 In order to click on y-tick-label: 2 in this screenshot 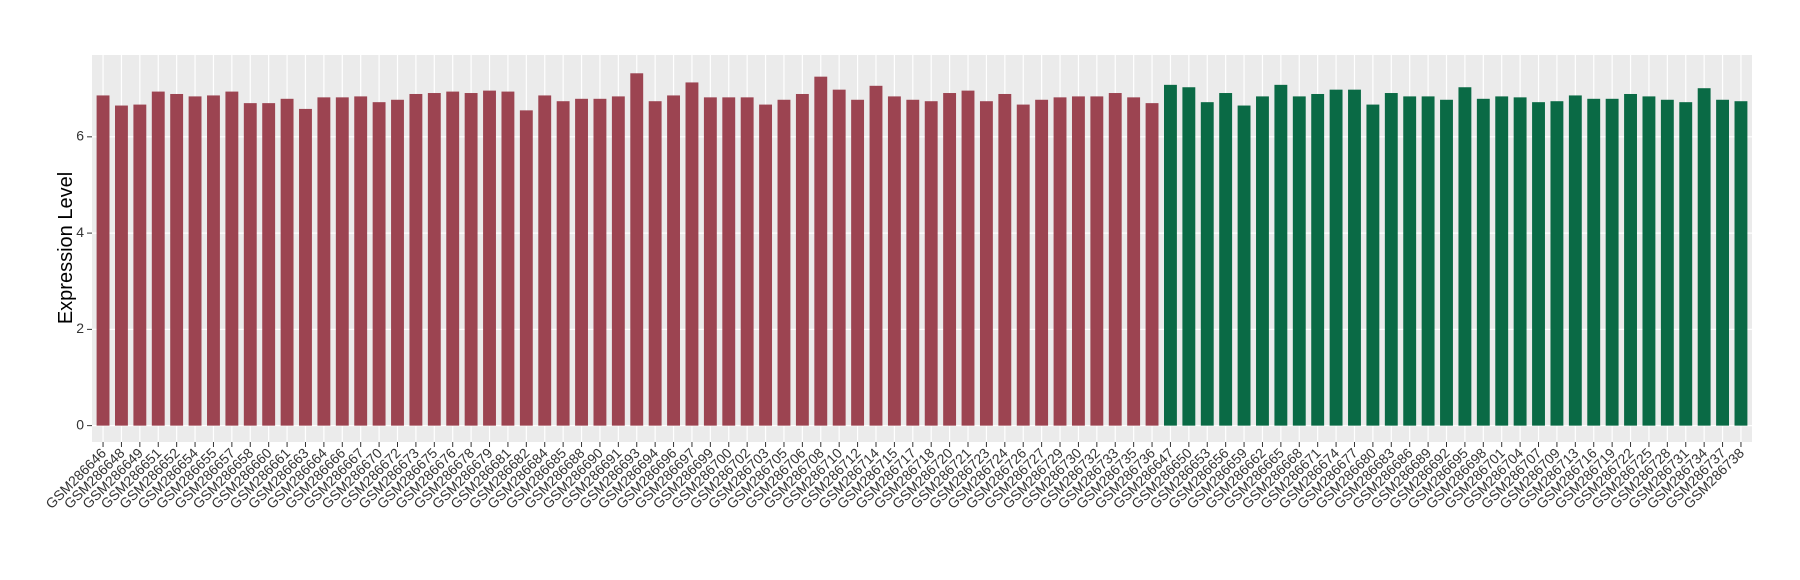, I will do `click(80, 328)`.